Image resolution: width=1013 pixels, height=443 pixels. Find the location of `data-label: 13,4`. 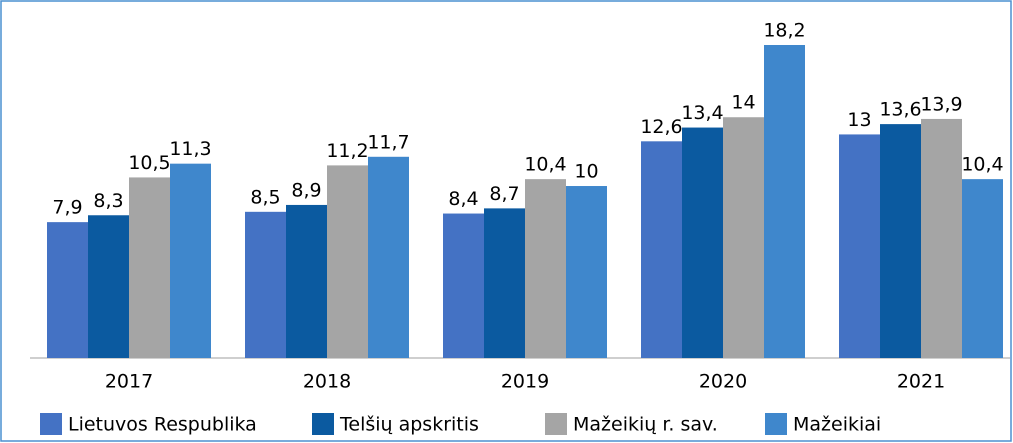

data-label: 13,4 is located at coordinates (702, 113).